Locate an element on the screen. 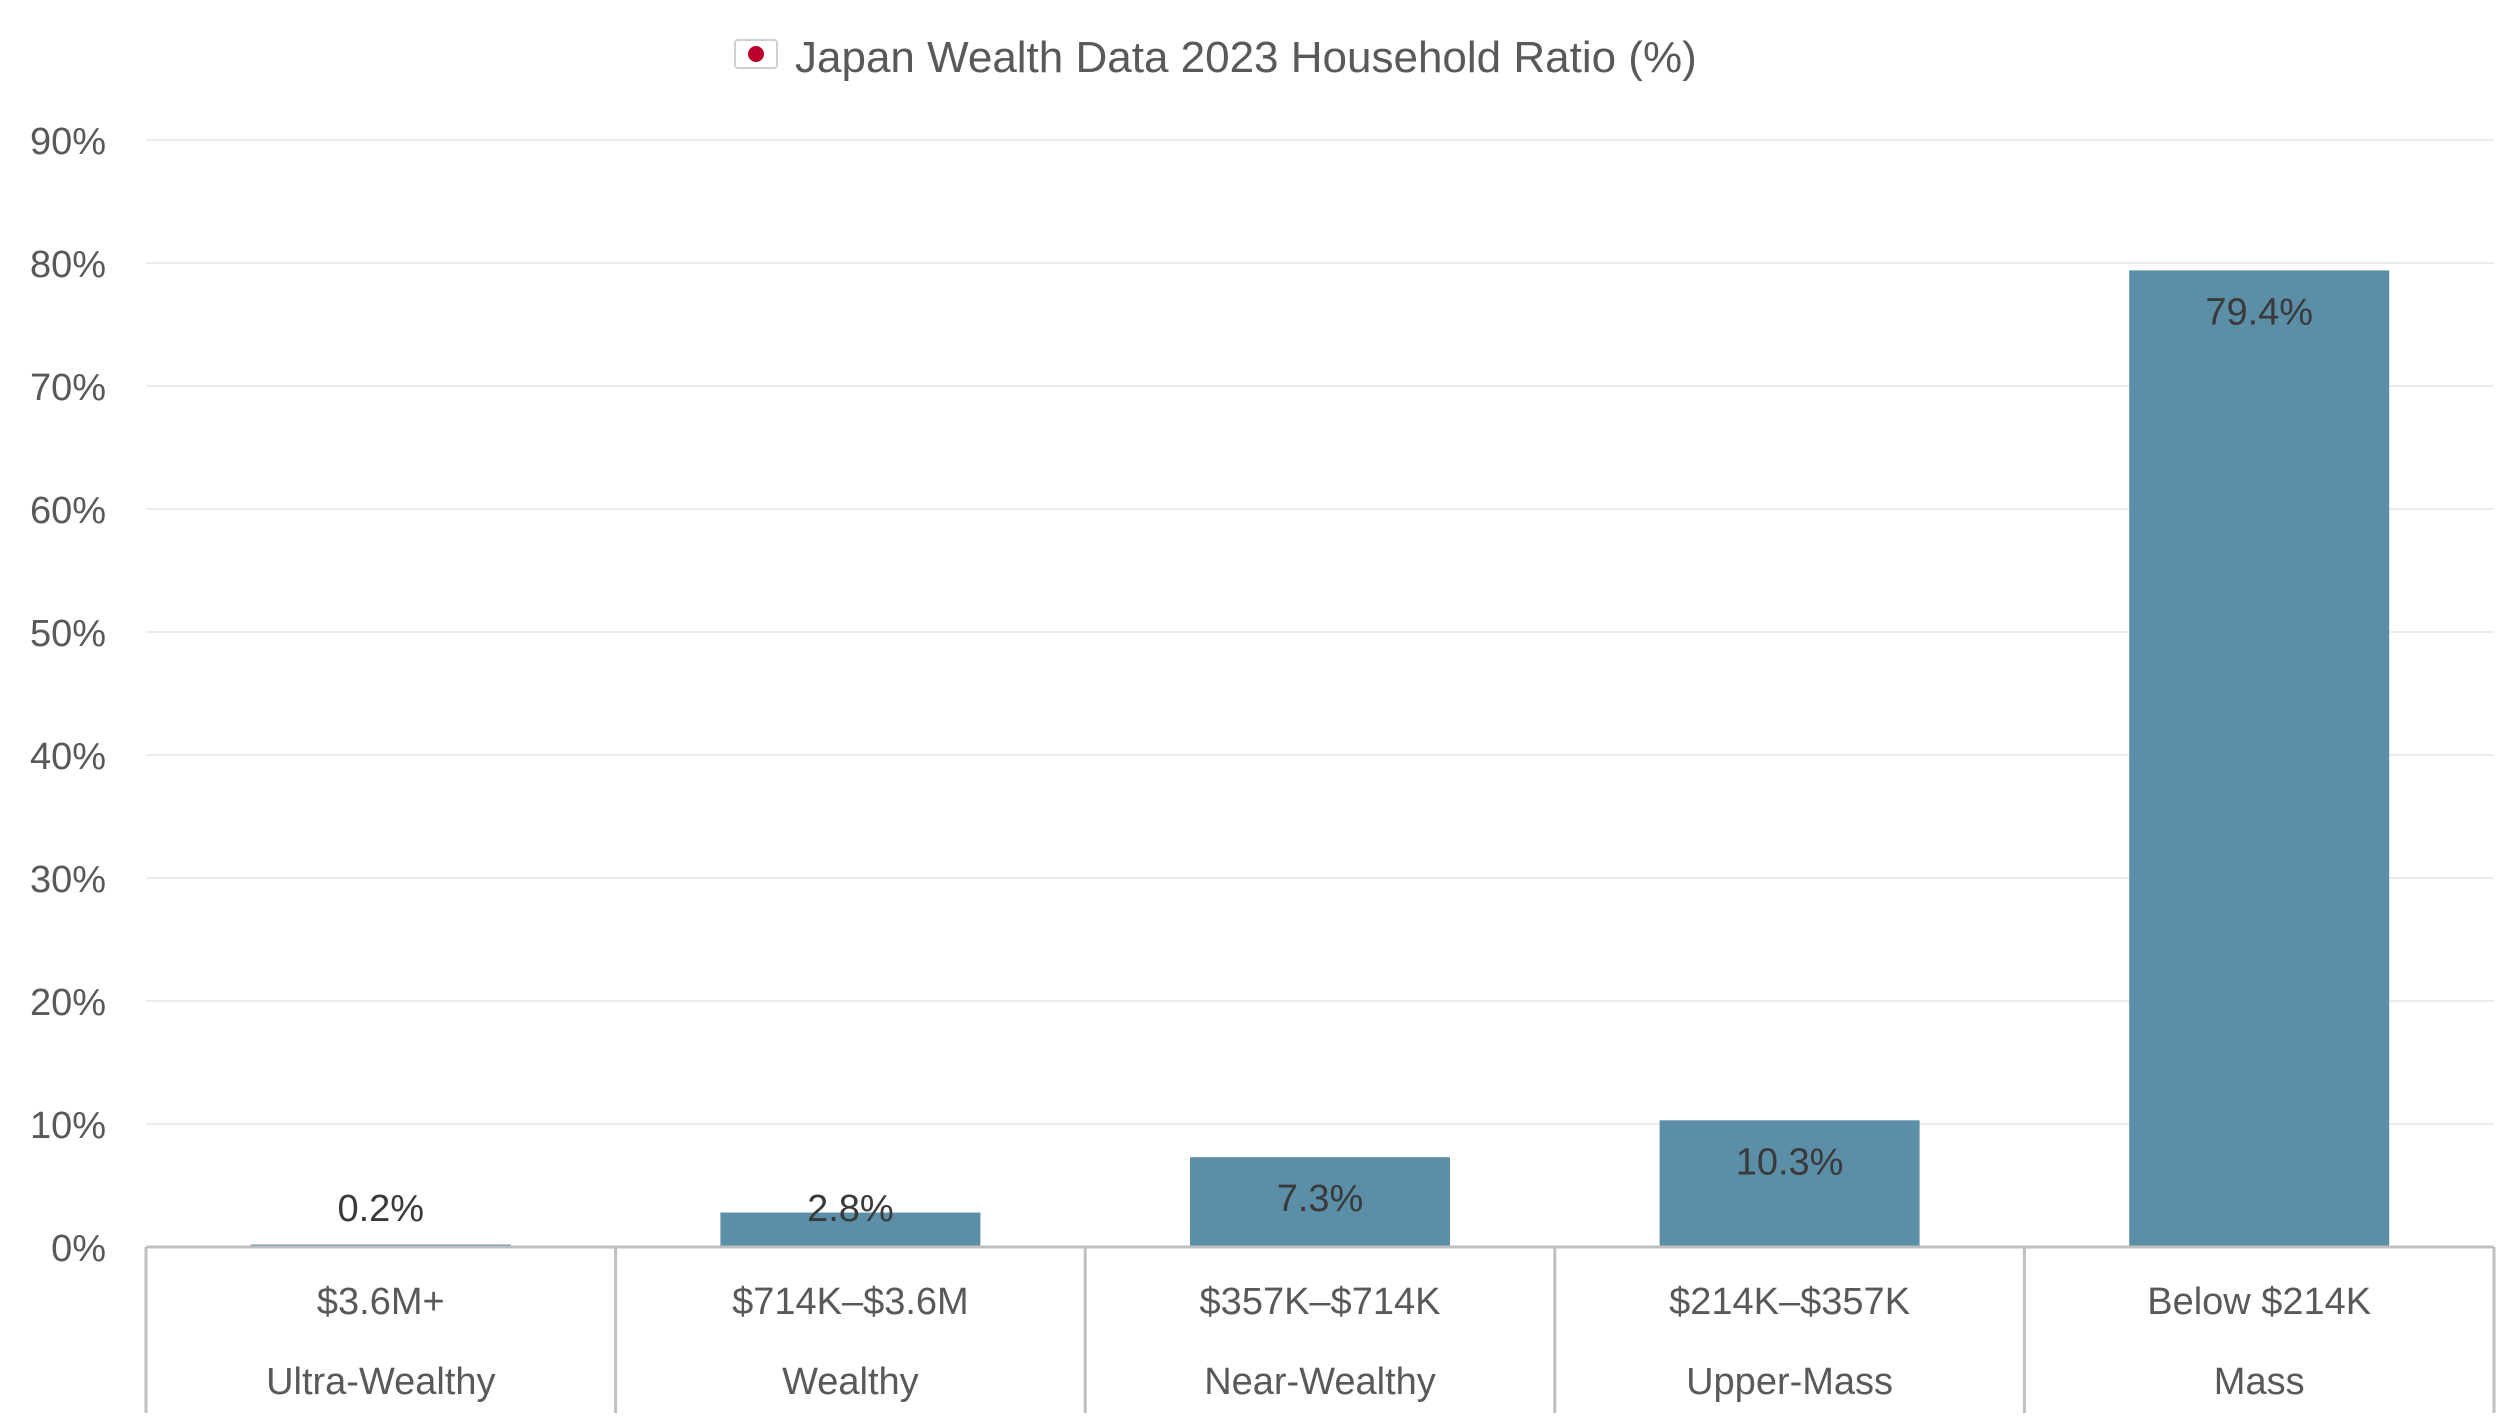  category-segment-label: Ultra-Wealthy is located at coordinates (380, 1382).